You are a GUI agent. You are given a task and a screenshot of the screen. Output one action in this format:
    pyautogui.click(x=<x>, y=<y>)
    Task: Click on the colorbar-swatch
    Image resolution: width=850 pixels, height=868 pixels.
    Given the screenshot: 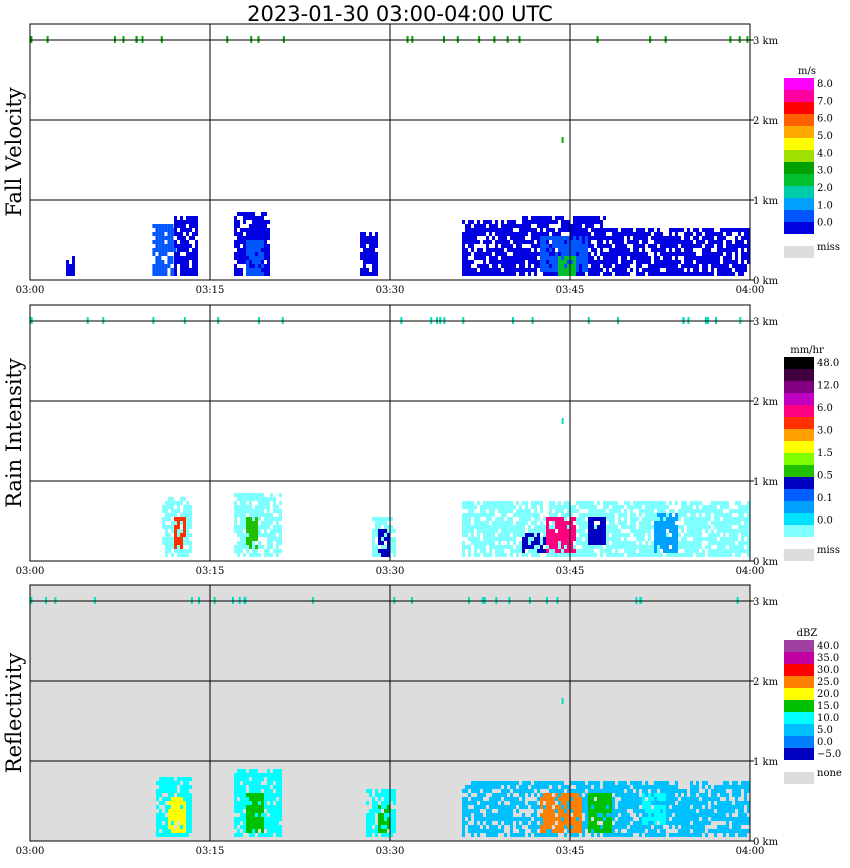 What is the action you would take?
    pyautogui.click(x=799, y=435)
    